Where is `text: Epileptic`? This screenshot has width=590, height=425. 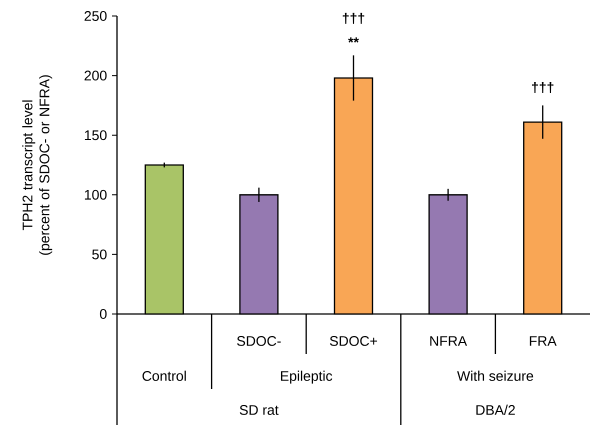 text: Epileptic is located at coordinates (306, 377).